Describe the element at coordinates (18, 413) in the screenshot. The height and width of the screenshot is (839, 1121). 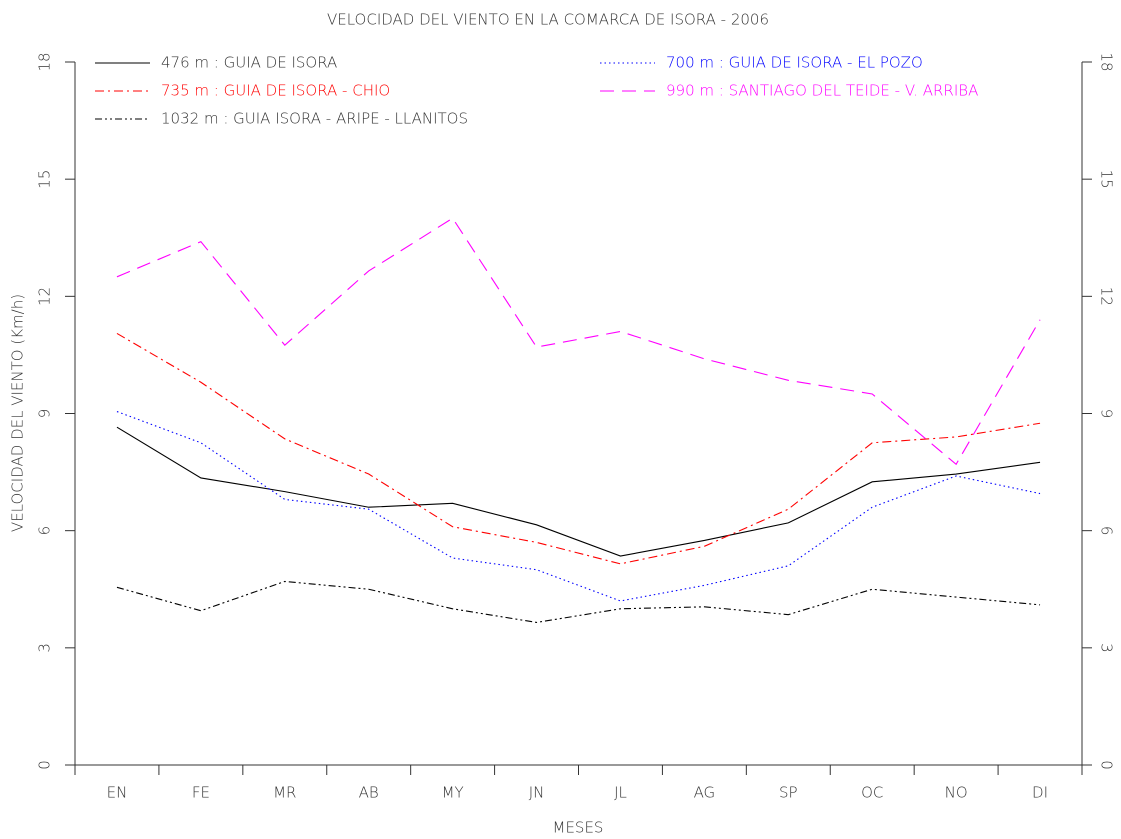
I see `y-axis-label: VELOCIDAD DEL VIENTO (Km/h)` at that location.